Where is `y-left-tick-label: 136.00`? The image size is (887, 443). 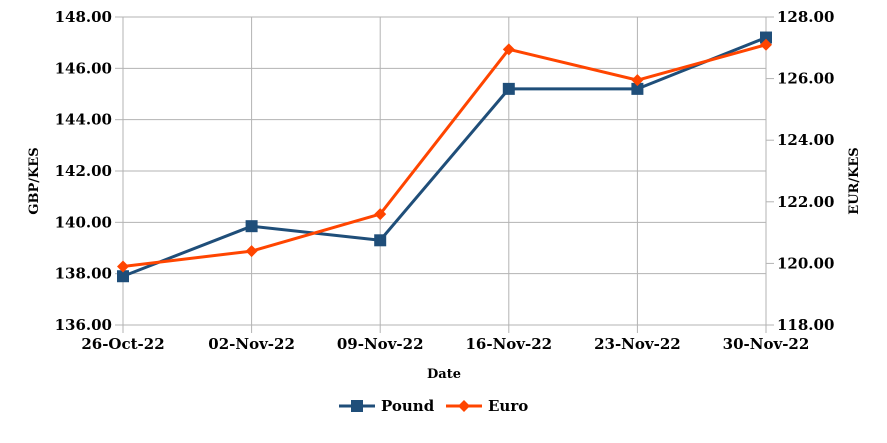
y-left-tick-label: 136.00 is located at coordinates (83, 325).